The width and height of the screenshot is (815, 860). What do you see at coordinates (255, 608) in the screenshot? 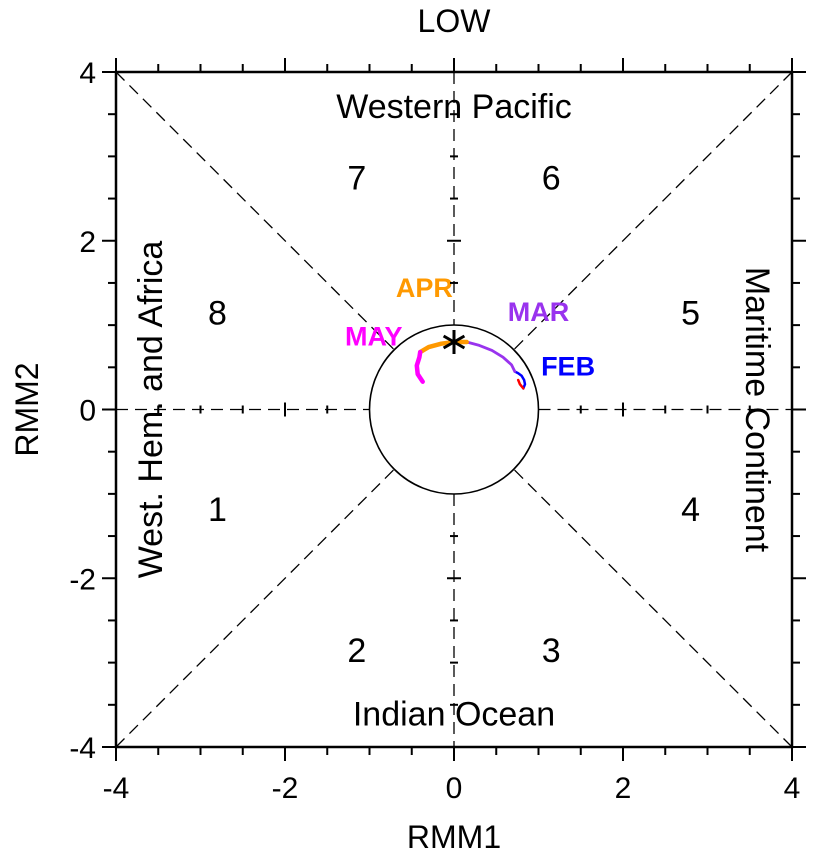
I see `divider-bottom-left` at bounding box center [255, 608].